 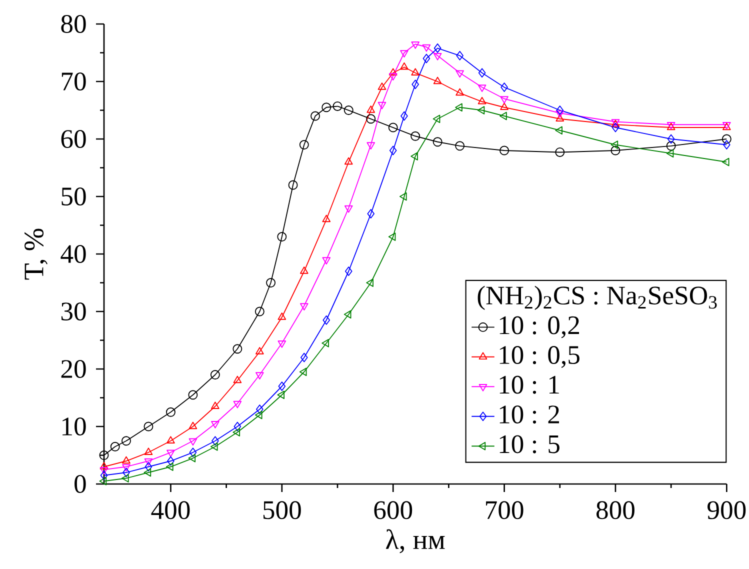 What do you see at coordinates (615, 510) in the screenshot?
I see `x-tick-label: 800` at bounding box center [615, 510].